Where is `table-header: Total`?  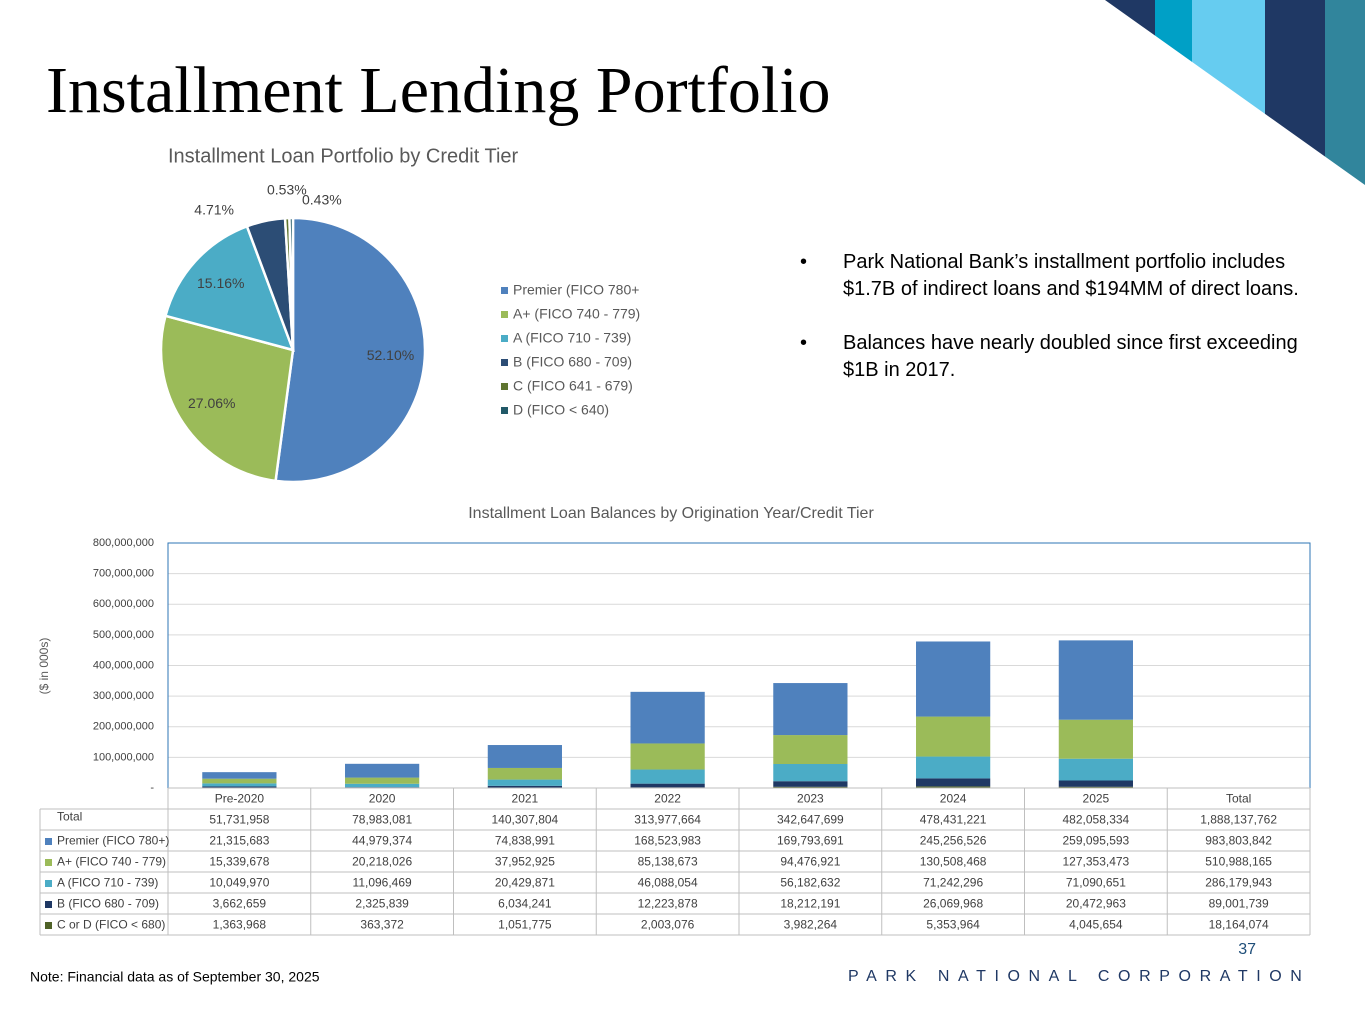
table-header: Total is located at coordinates (1238, 799).